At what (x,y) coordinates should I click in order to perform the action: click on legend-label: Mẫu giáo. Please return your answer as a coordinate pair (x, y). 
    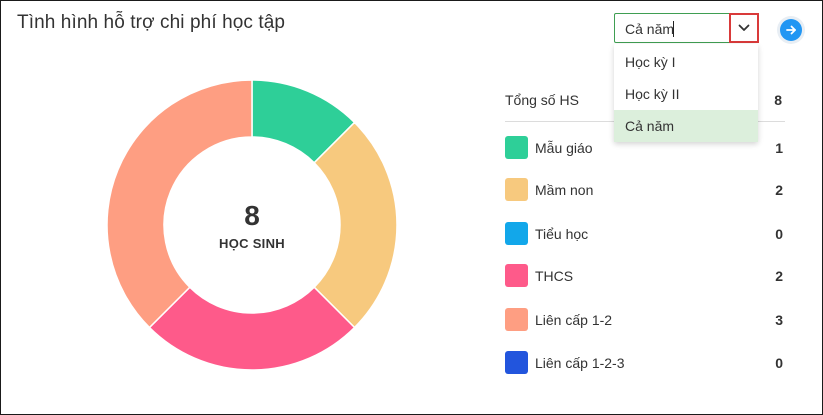
    Looking at the image, I should click on (564, 148).